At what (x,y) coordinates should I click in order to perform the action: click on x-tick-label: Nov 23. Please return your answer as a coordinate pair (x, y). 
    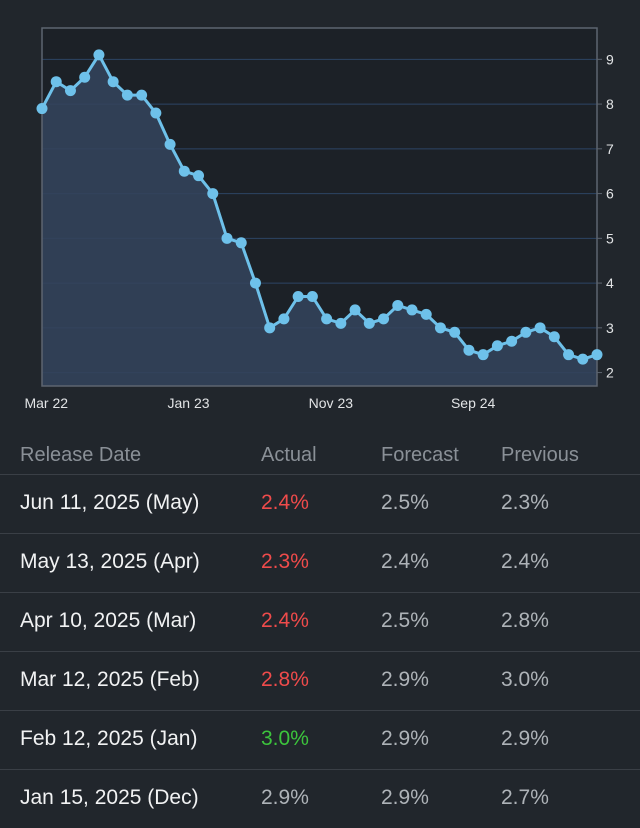
    Looking at the image, I should click on (331, 403).